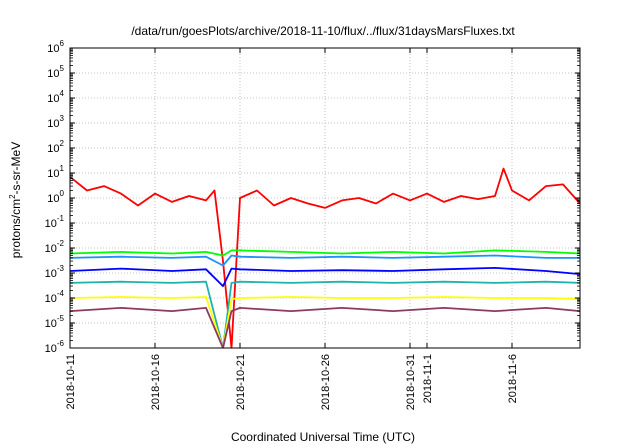  I want to click on x-tick-label: 2018-10-26, so click(326, 382).